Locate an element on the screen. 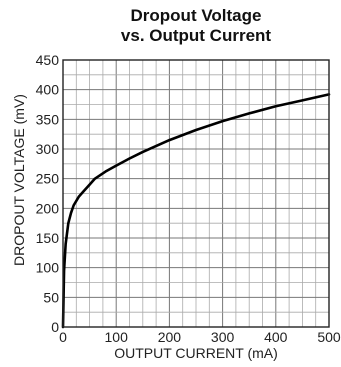  y-tick-label: 350 is located at coordinates (48, 119).